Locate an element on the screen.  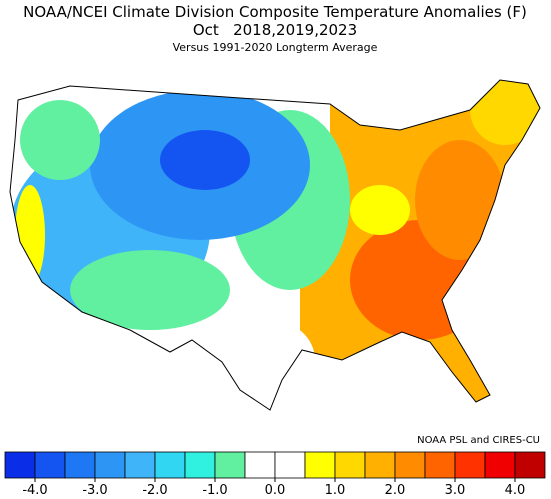
colorbar-tick-label: 2.0 is located at coordinates (395, 490).